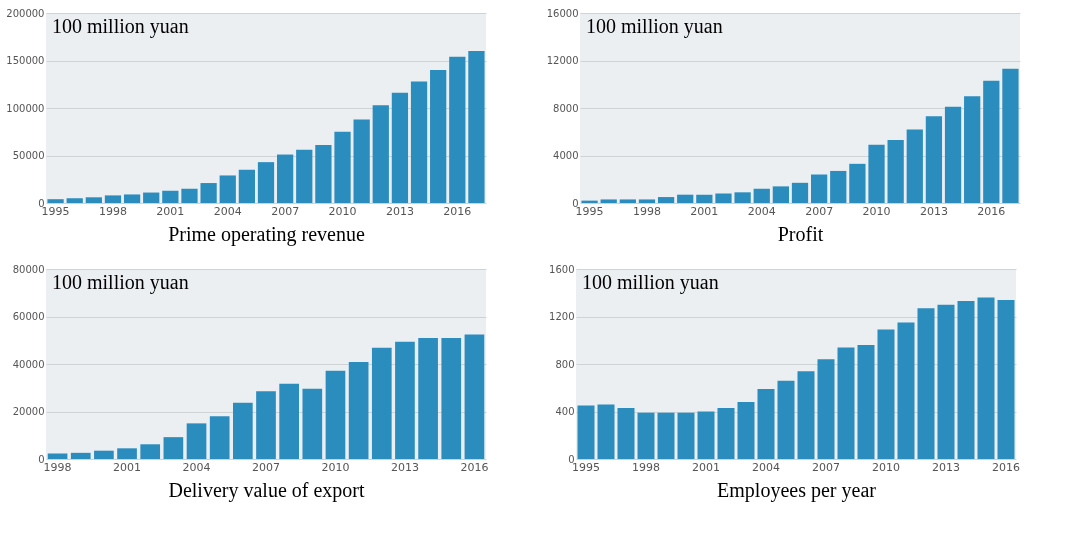  Describe the element at coordinates (28, 269) in the screenshot. I see `y-tick-label: 80000` at that location.